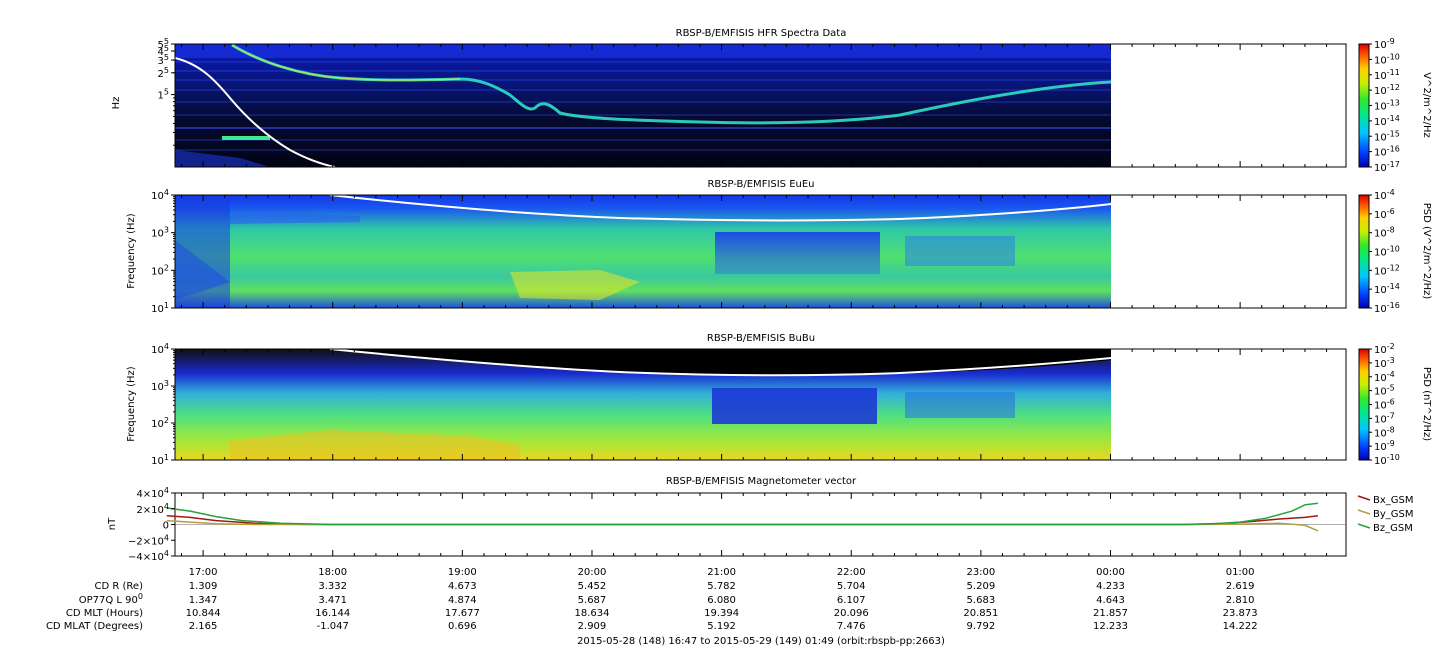 The image size is (1447, 658). Describe the element at coordinates (163, 60) in the screenshot. I see `y-tick-label: 35` at that location.